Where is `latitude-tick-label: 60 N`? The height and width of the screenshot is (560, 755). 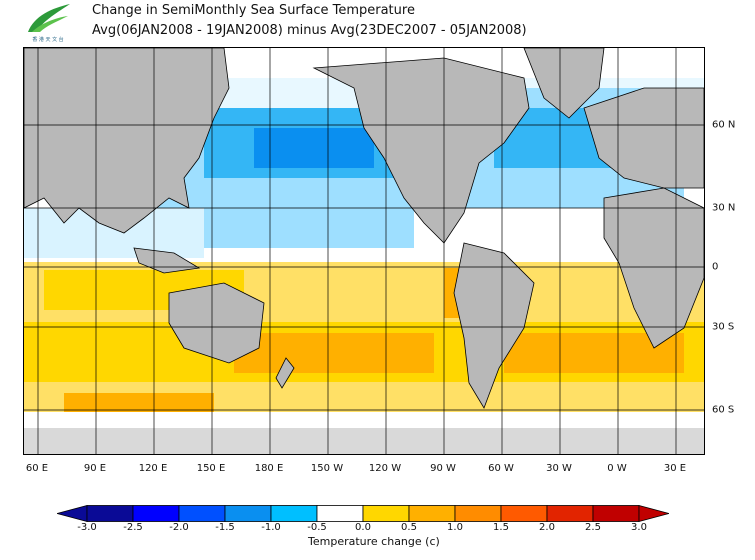 latitude-tick-label: 60 N is located at coordinates (724, 125).